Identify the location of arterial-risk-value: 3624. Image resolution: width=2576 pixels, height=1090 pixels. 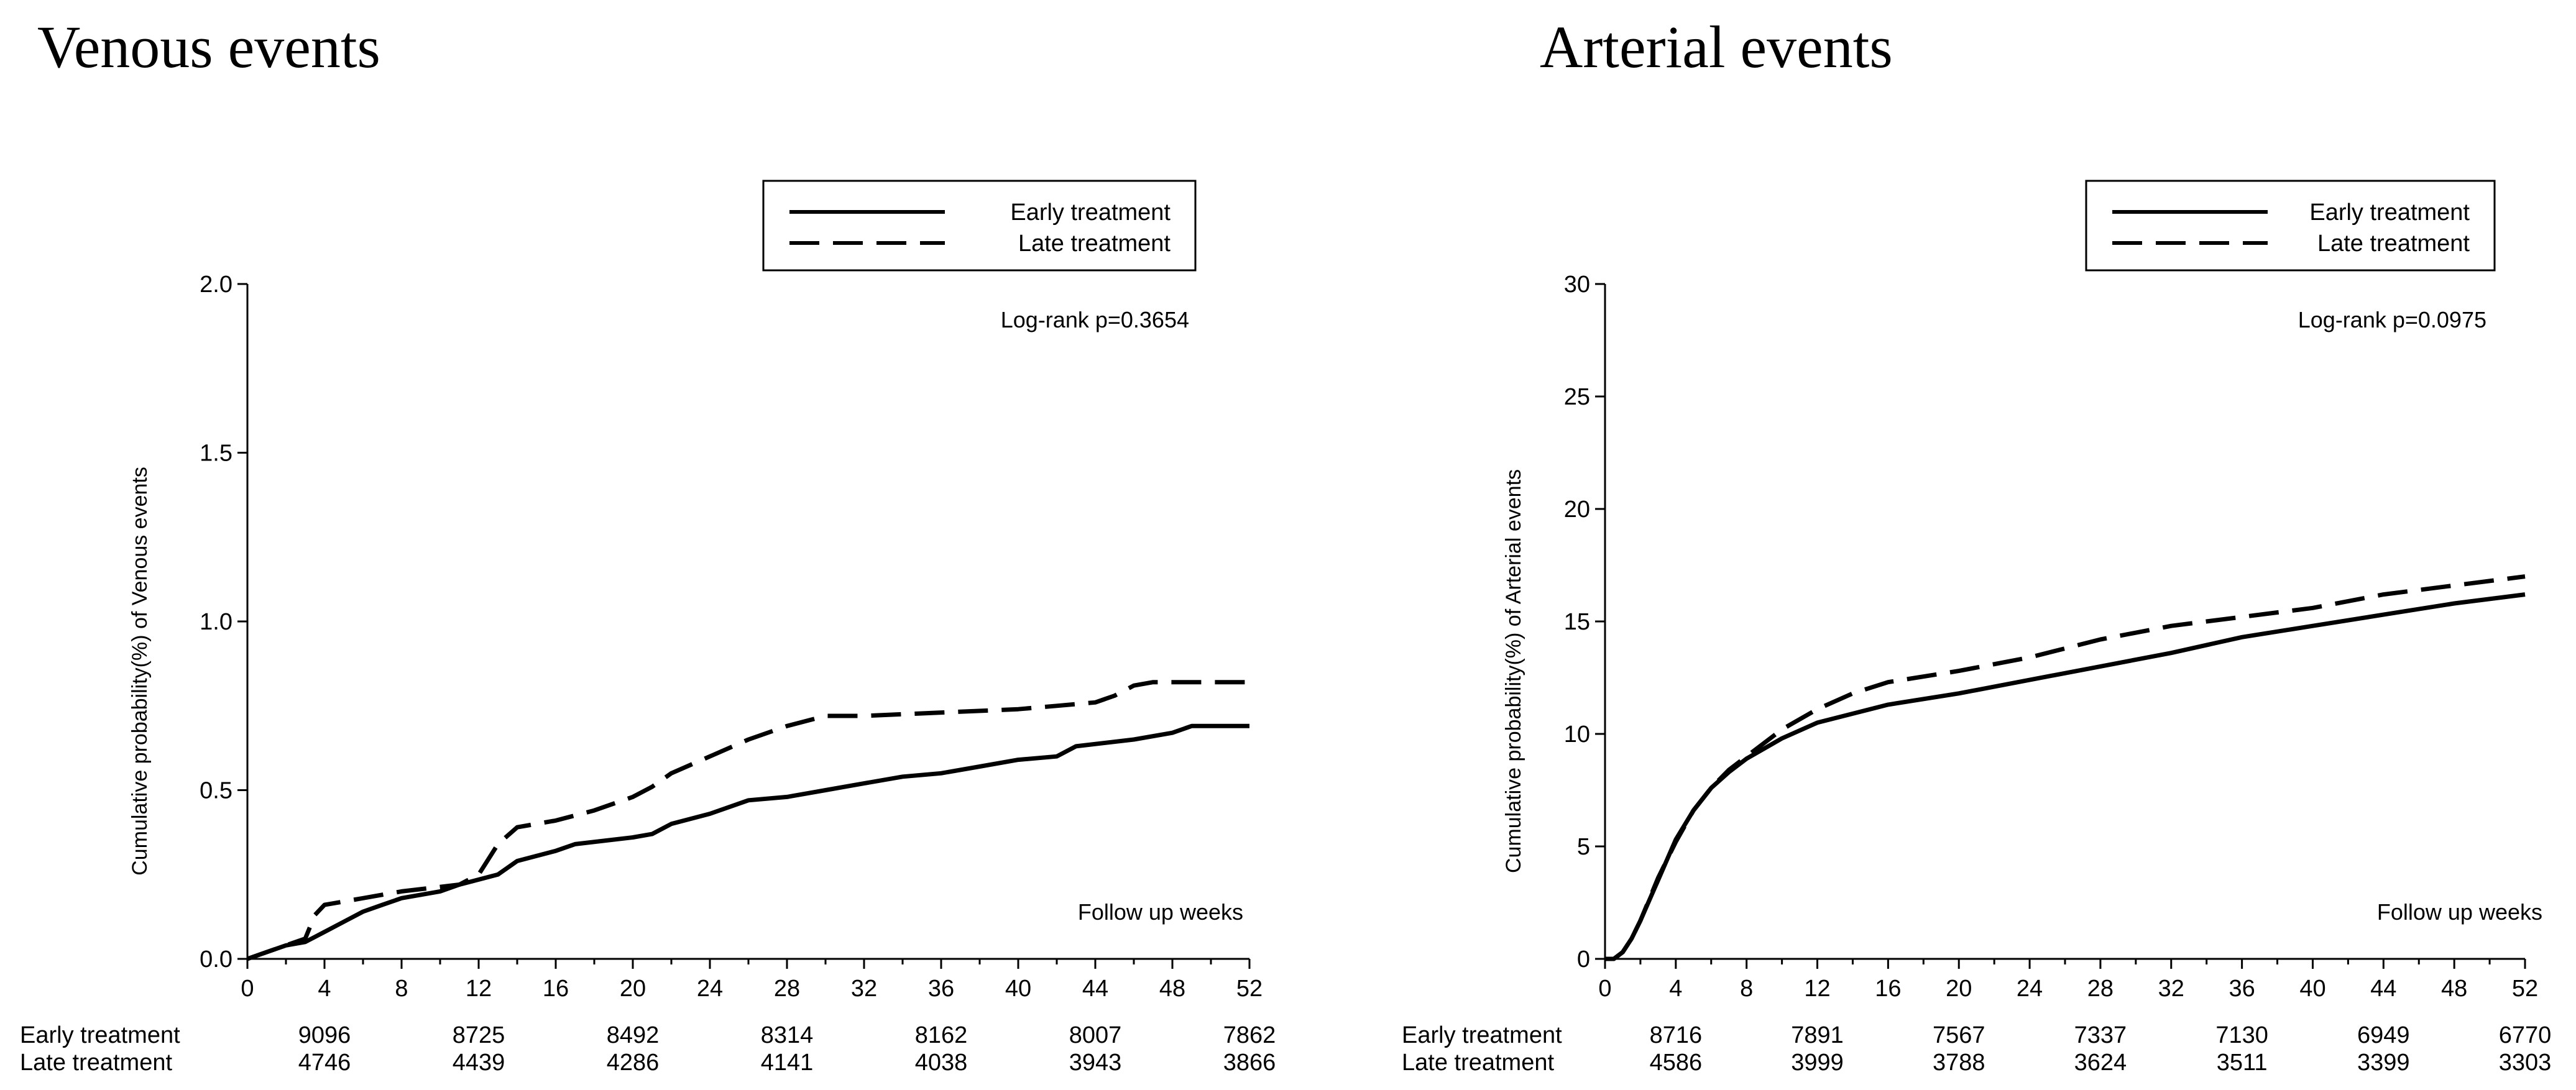
(2100, 1063).